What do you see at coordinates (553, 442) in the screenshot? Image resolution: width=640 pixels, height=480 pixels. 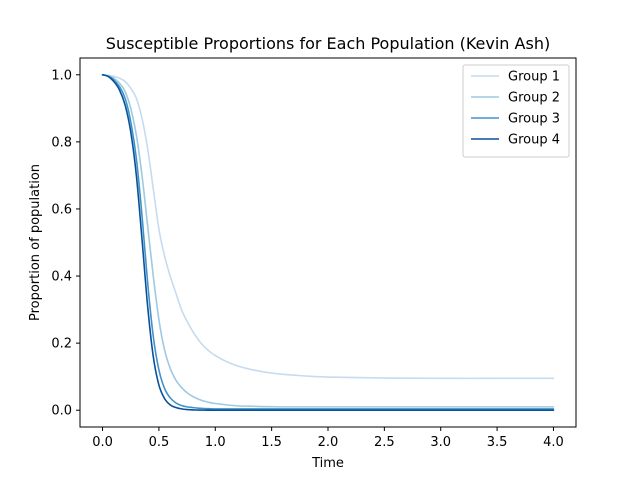 I see `x-tick-label: 4.0` at bounding box center [553, 442].